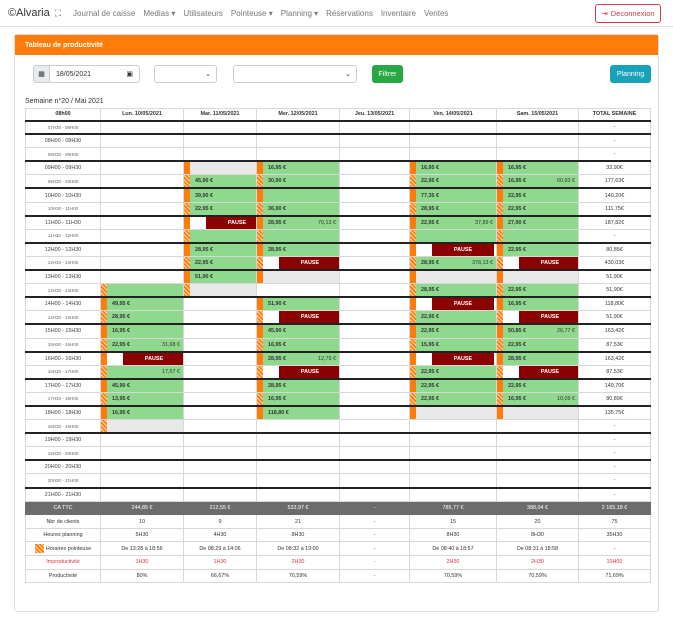 The image size is (673, 620). What do you see at coordinates (298, 521) in the screenshot?
I see `summary-value: 21` at bounding box center [298, 521].